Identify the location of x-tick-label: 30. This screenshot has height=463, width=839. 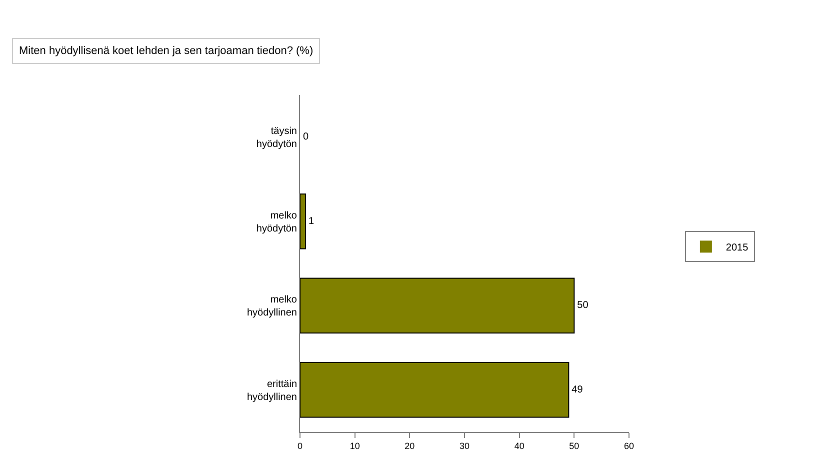
(464, 445).